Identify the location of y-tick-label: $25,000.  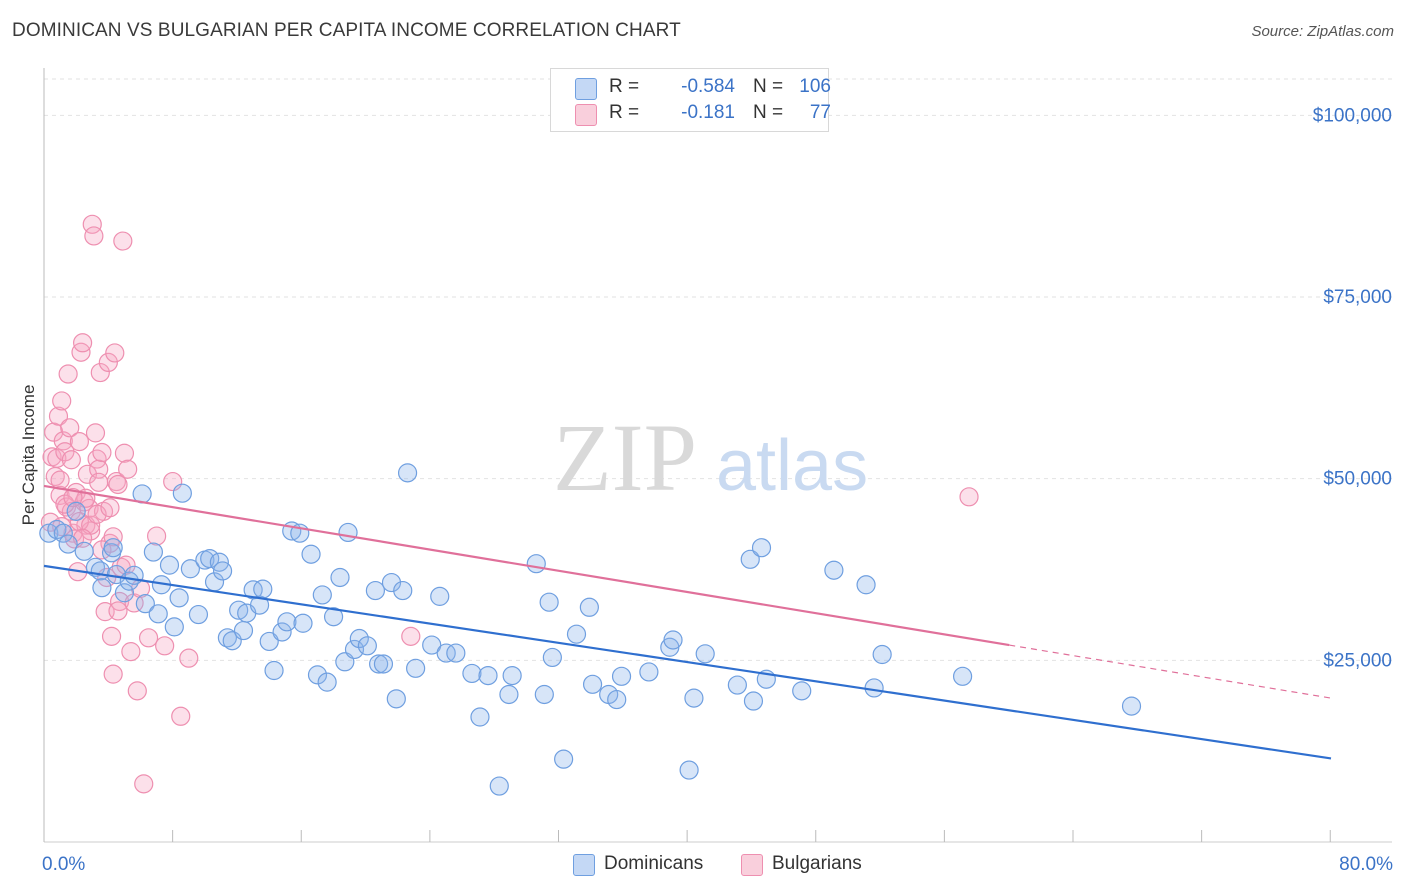
(1357, 660).